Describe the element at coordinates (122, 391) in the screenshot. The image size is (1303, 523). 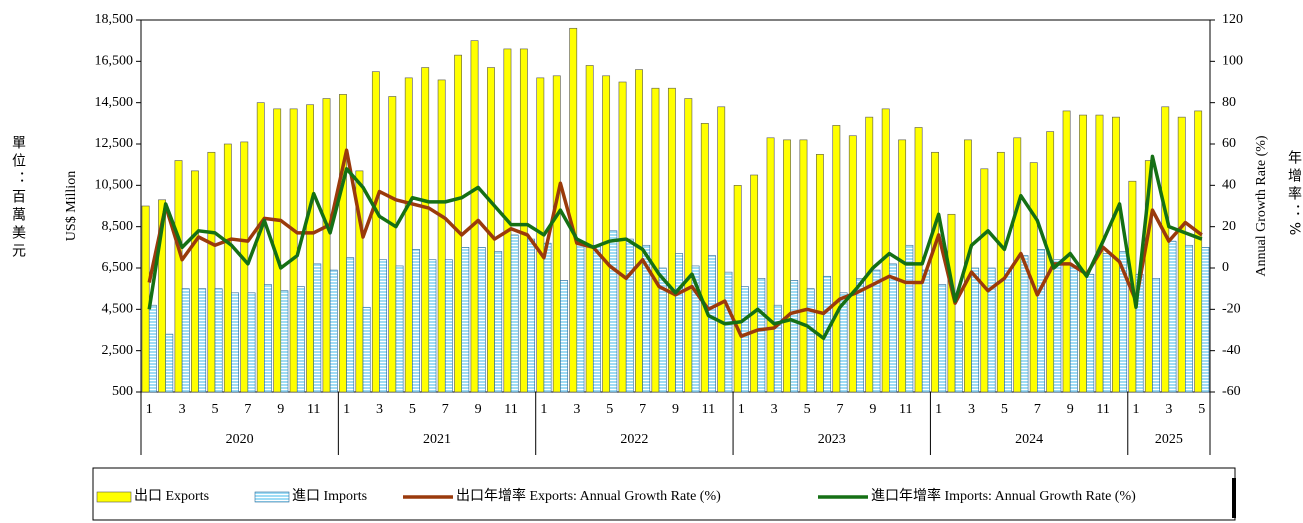
I see `y-tick-label: 500` at that location.